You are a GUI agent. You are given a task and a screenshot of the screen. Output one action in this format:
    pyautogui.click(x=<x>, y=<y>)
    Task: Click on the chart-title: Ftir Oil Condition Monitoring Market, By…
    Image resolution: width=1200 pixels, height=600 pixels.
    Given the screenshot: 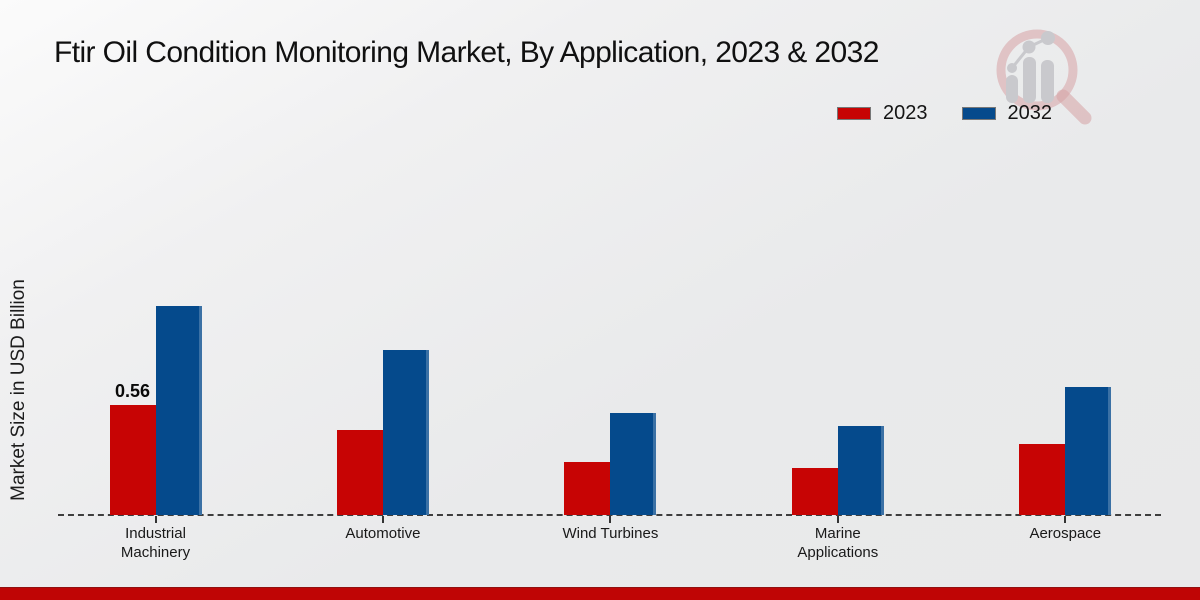 What is the action you would take?
    pyautogui.click(x=466, y=52)
    